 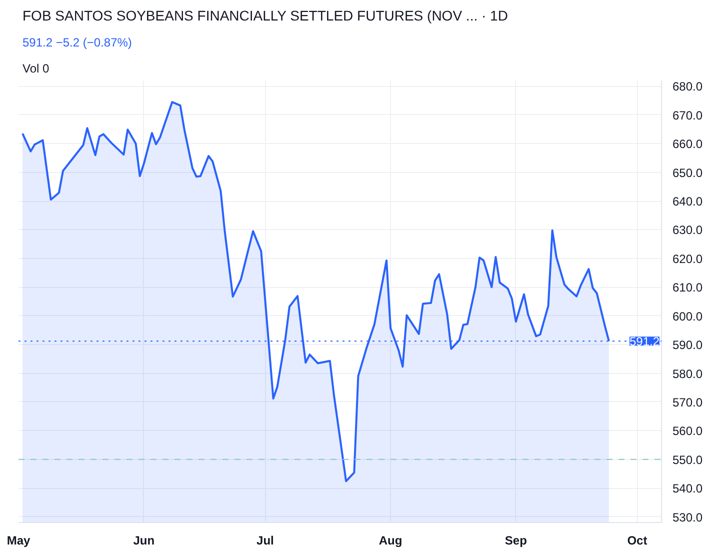 I want to click on x-tick-label: May, so click(x=18, y=541).